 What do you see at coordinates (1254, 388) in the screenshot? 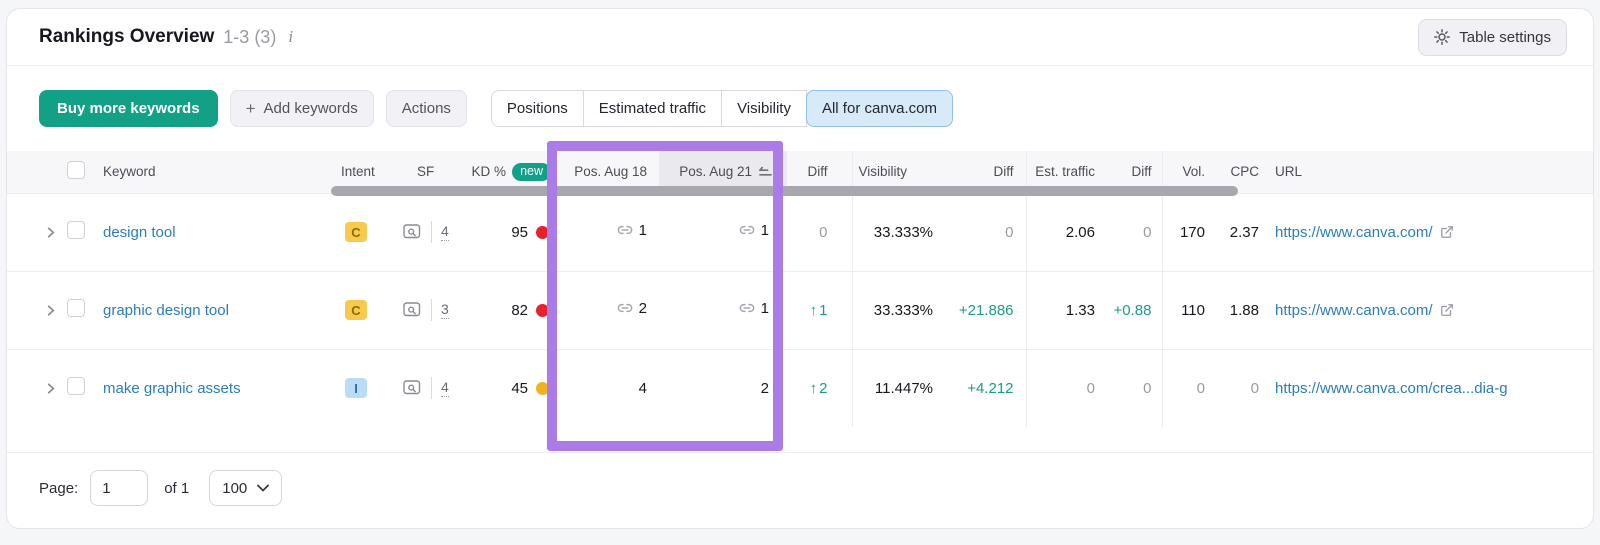
I see `cpc-value: 0` at bounding box center [1254, 388].